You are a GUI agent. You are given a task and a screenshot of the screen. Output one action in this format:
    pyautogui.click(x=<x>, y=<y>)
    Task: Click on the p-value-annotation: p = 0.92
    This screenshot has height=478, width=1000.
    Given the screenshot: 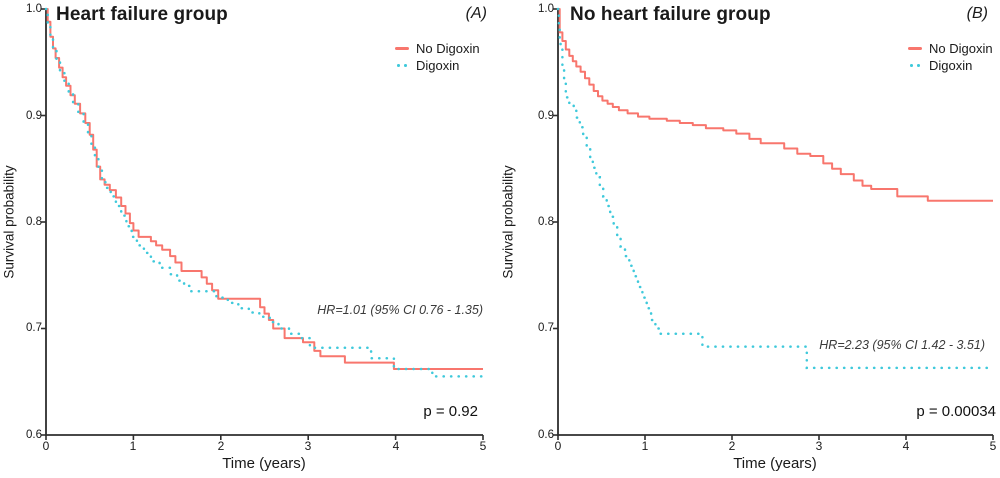 What is the action you would take?
    pyautogui.click(x=450, y=411)
    